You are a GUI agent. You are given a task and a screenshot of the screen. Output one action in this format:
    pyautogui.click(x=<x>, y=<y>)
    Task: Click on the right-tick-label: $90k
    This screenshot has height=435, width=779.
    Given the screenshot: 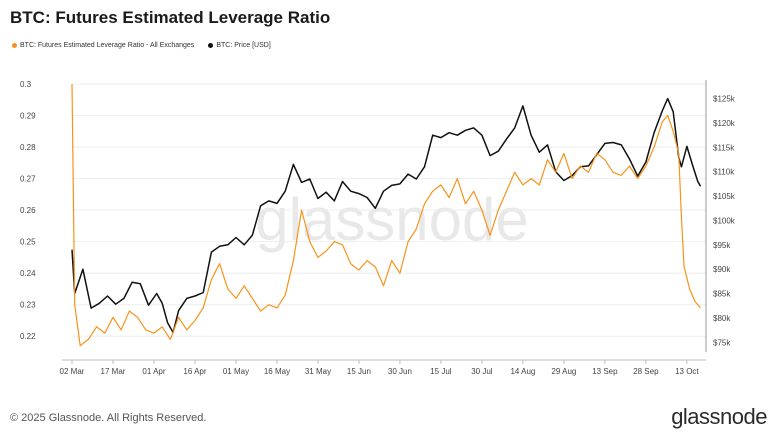 What is the action you would take?
    pyautogui.click(x=722, y=269)
    